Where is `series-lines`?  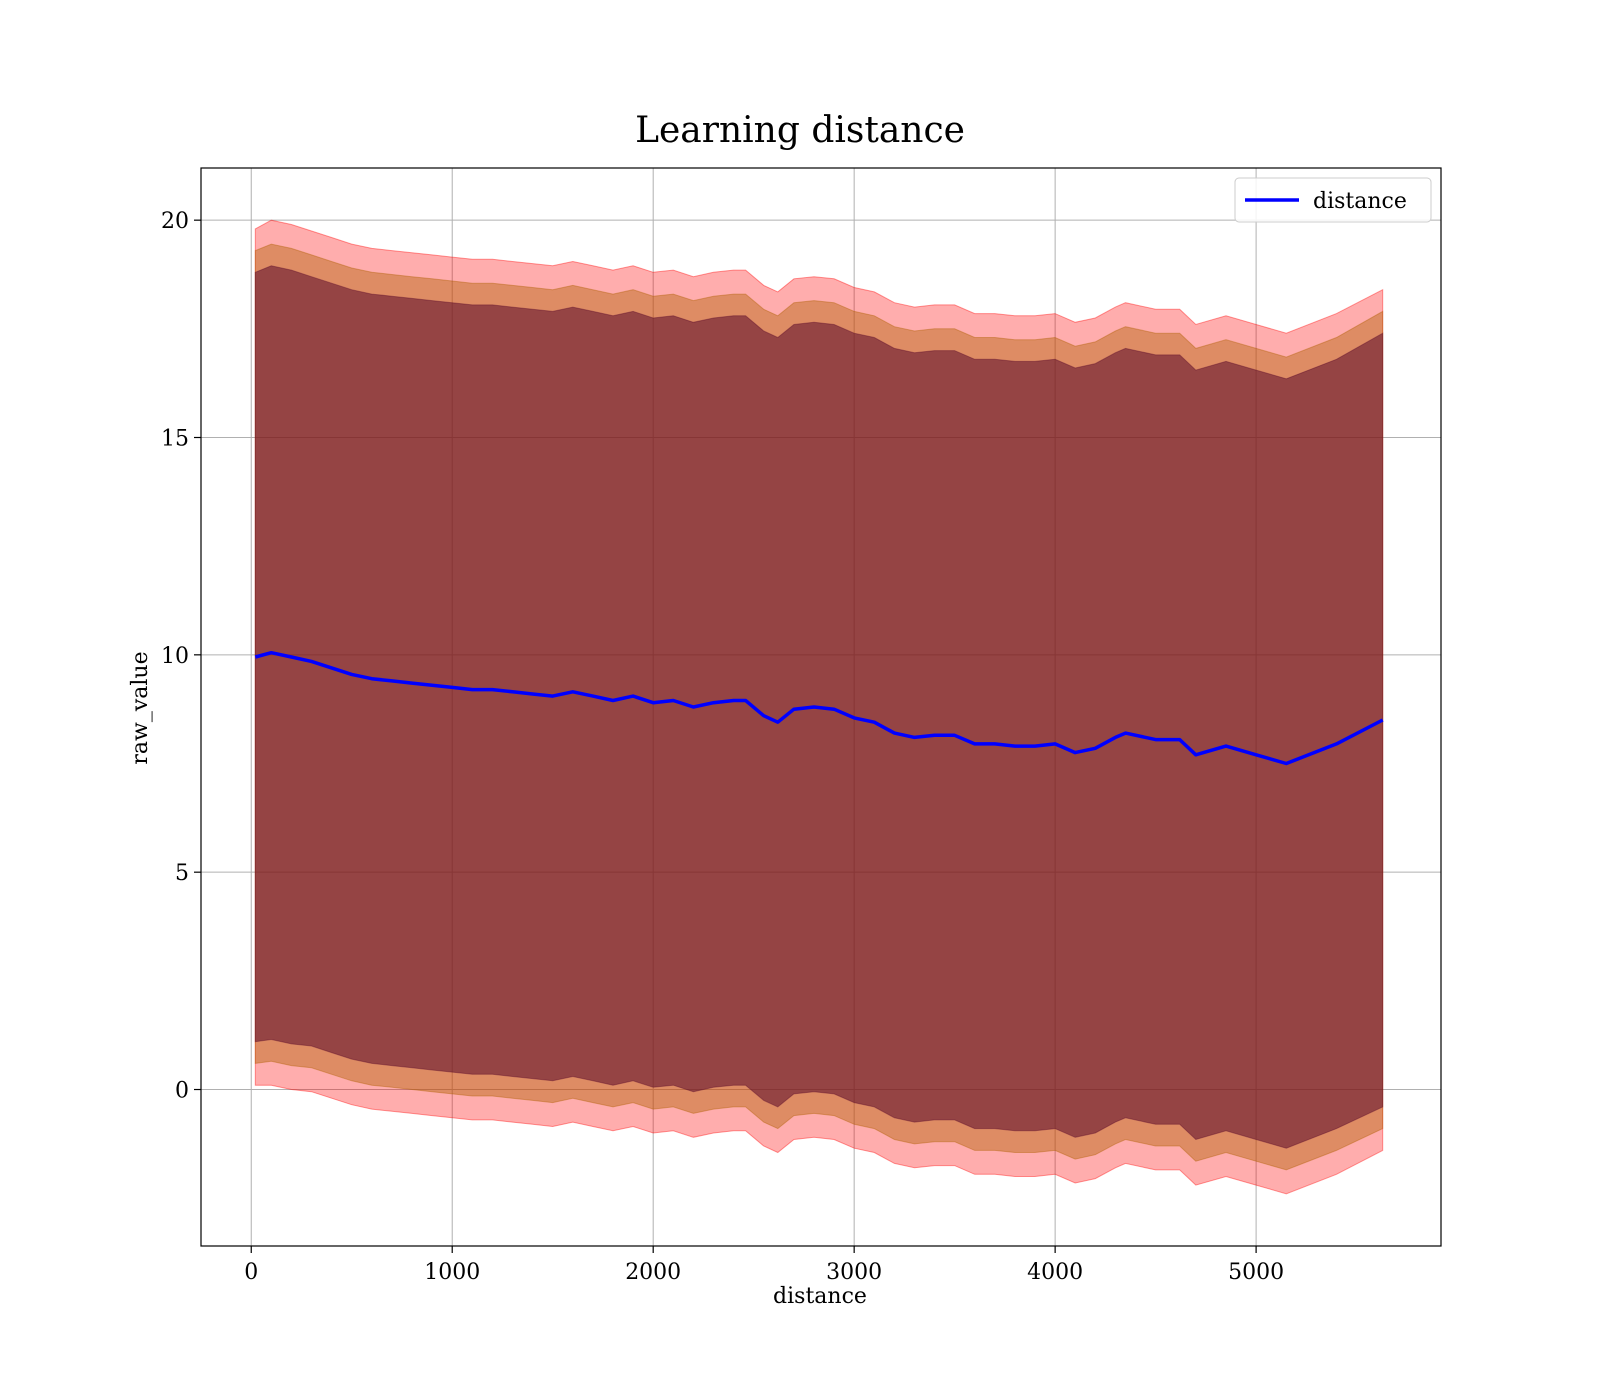 series-lines is located at coordinates (819, 708).